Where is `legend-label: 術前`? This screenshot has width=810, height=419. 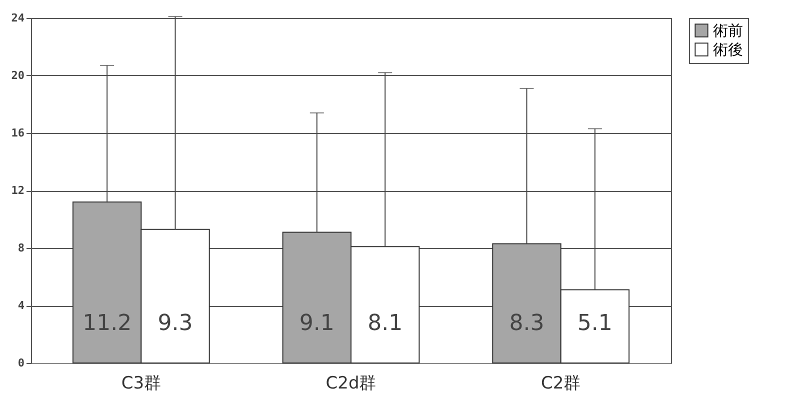 legend-label: 術前 is located at coordinates (728, 31).